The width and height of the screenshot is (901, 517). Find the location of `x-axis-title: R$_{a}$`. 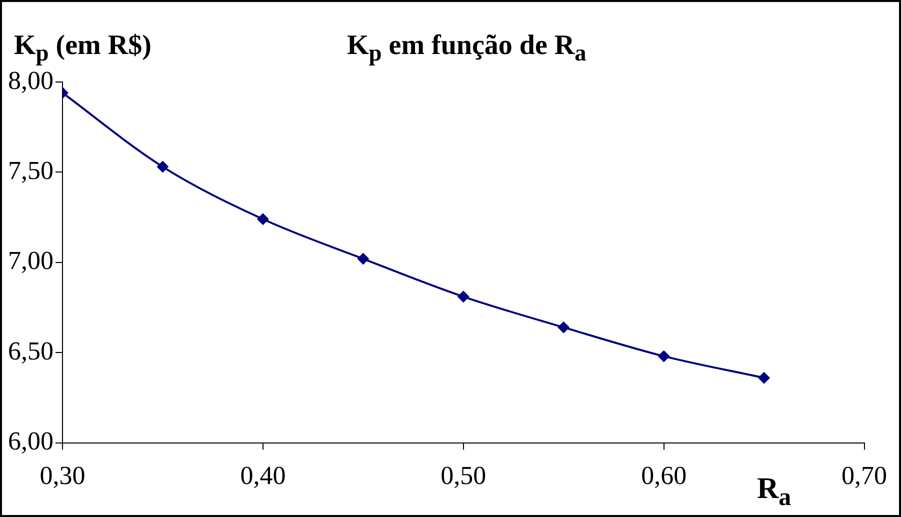

x-axis-title: R$_{a}$ is located at coordinates (774, 492).